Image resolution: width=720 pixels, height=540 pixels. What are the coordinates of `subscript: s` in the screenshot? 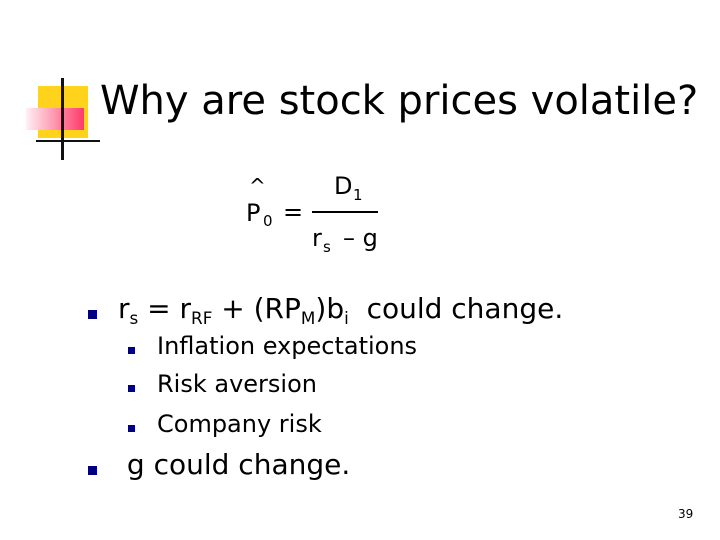 It's located at (134, 317).